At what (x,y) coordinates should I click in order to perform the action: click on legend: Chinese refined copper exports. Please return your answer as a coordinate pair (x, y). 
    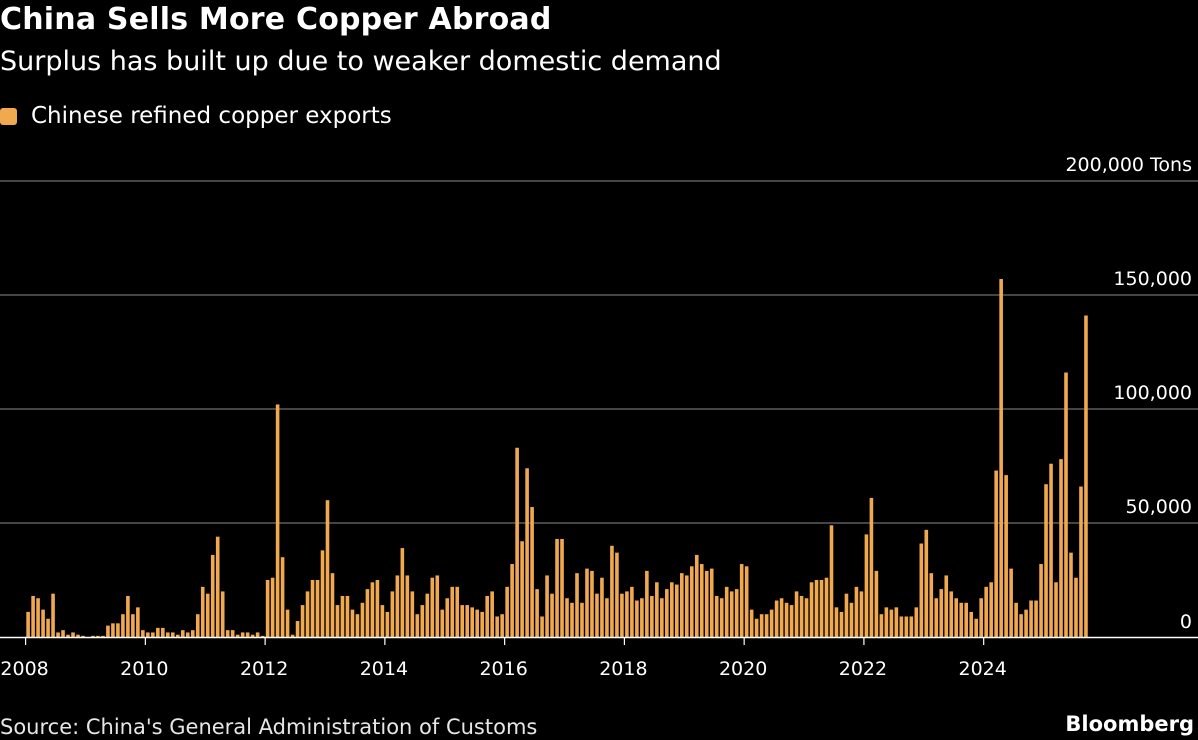
    Looking at the image, I should click on (196, 116).